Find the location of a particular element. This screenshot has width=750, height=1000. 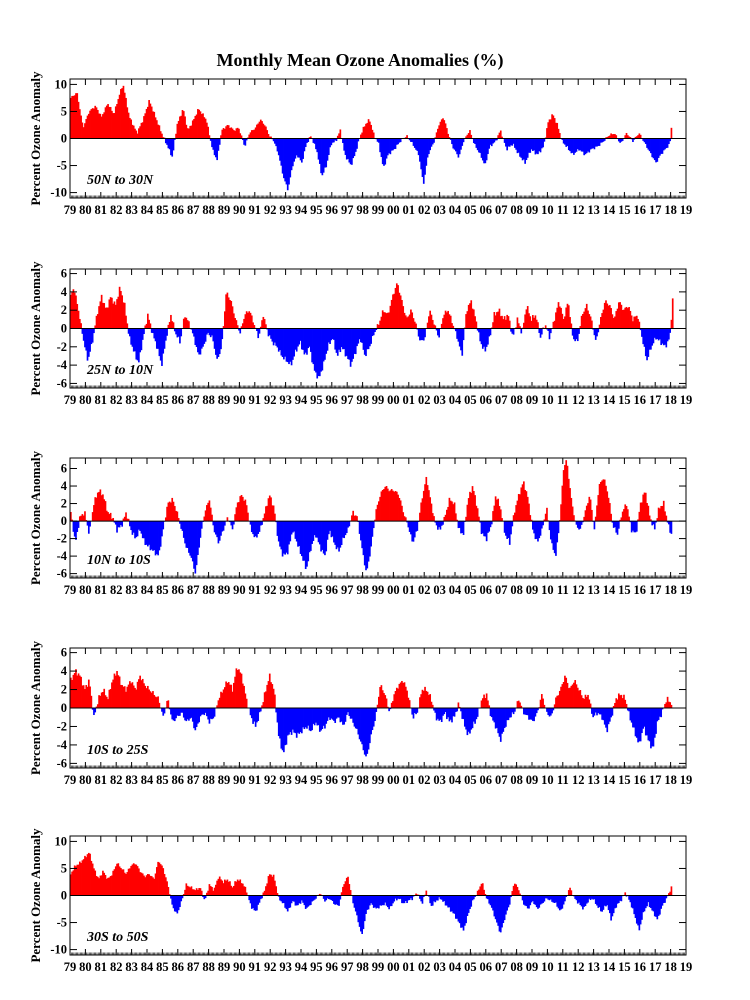

y-tick-label: 0 is located at coordinates (64, 329).